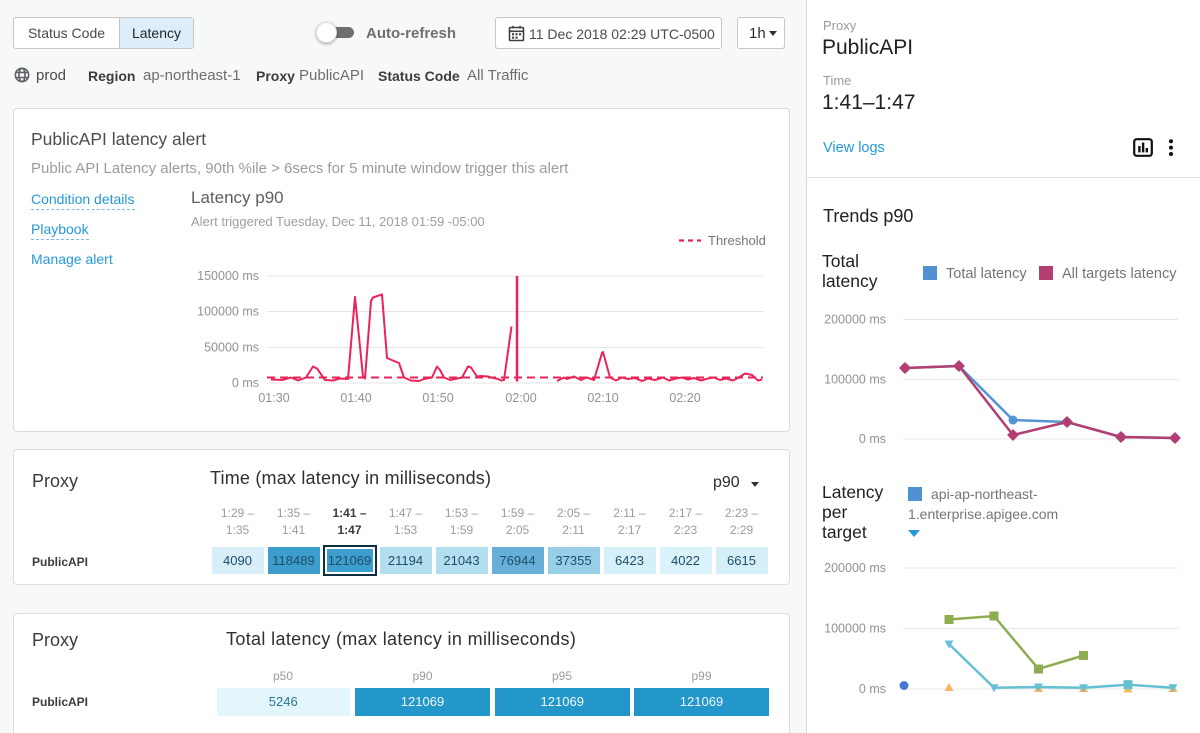 This screenshot has width=1200, height=733. What do you see at coordinates (437, 398) in the screenshot?
I see `svg-text: 01:50` at bounding box center [437, 398].